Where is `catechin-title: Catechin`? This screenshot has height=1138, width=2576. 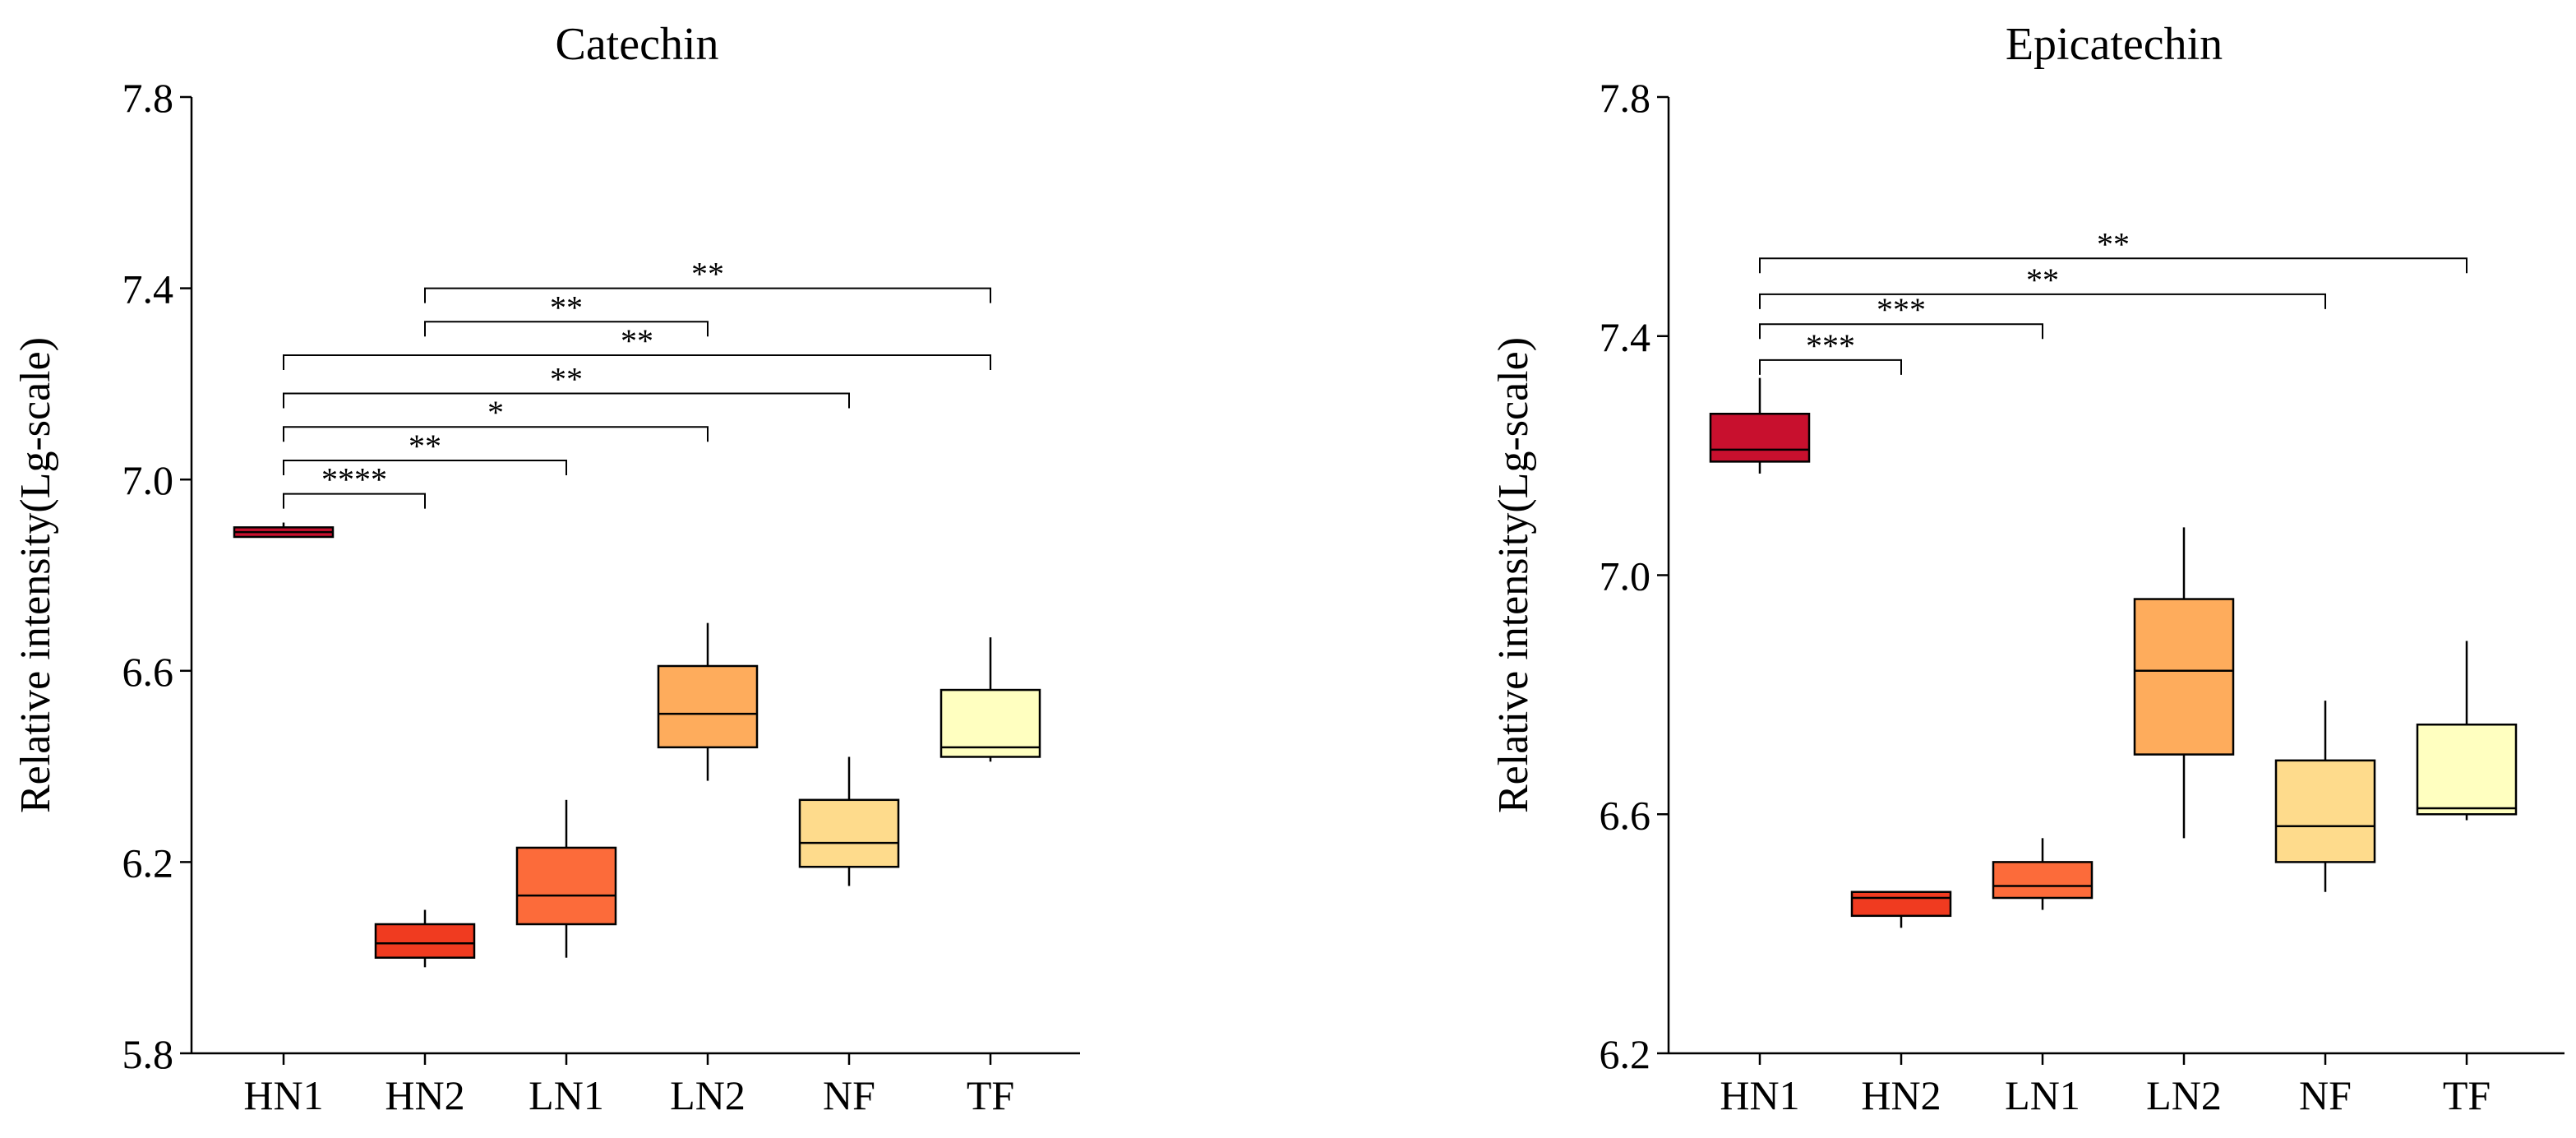 catechin-title: Catechin is located at coordinates (637, 44).